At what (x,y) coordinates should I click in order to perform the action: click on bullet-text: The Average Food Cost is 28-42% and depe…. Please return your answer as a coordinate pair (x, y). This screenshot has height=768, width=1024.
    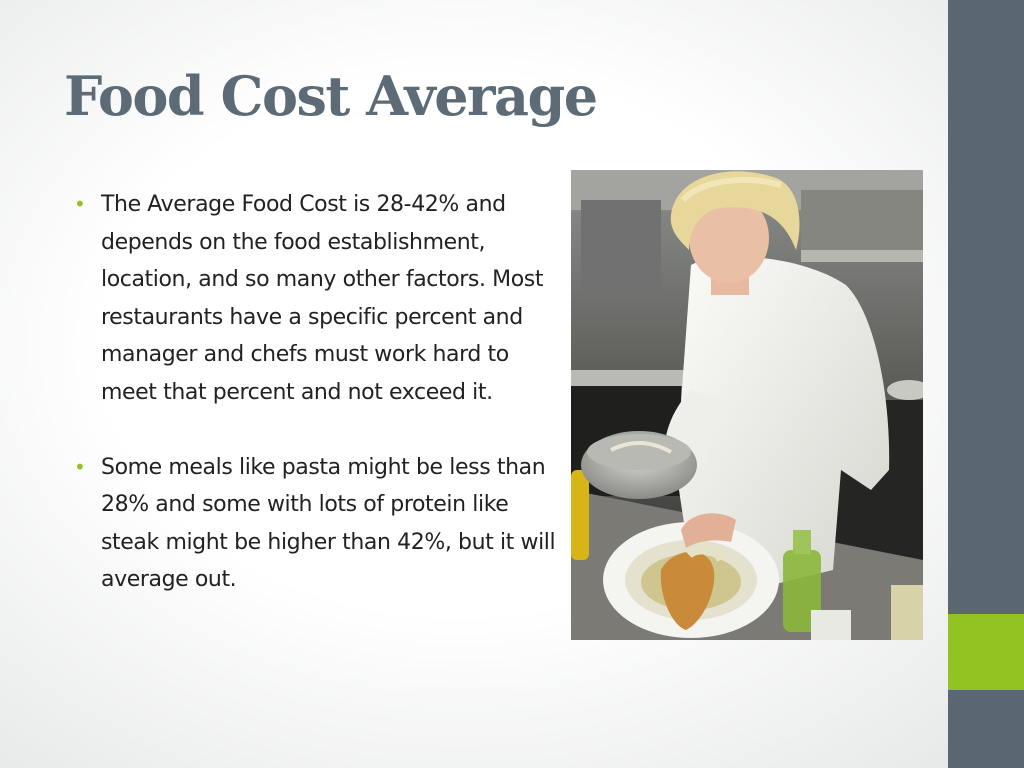
    Looking at the image, I should click on (322, 298).